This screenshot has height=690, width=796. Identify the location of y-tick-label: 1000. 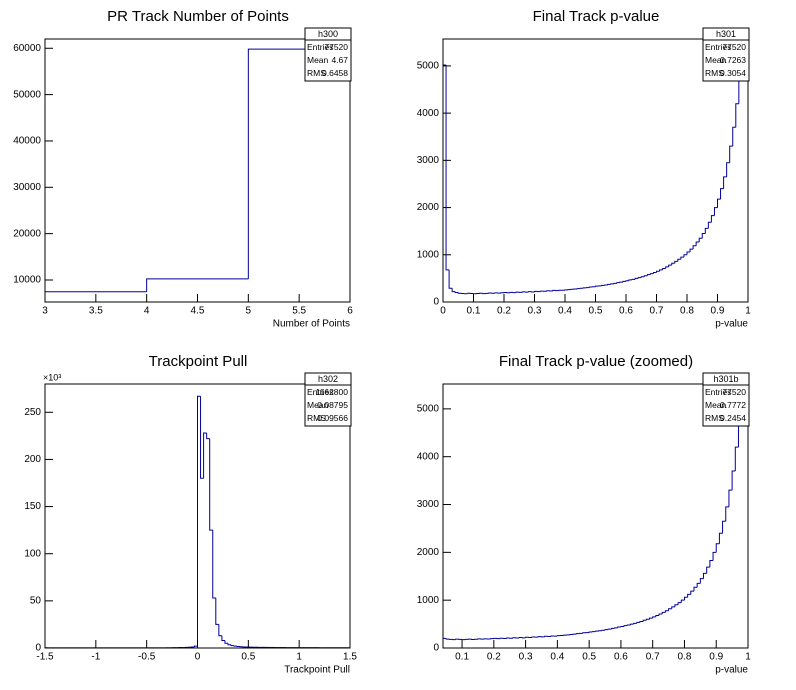
(428, 254).